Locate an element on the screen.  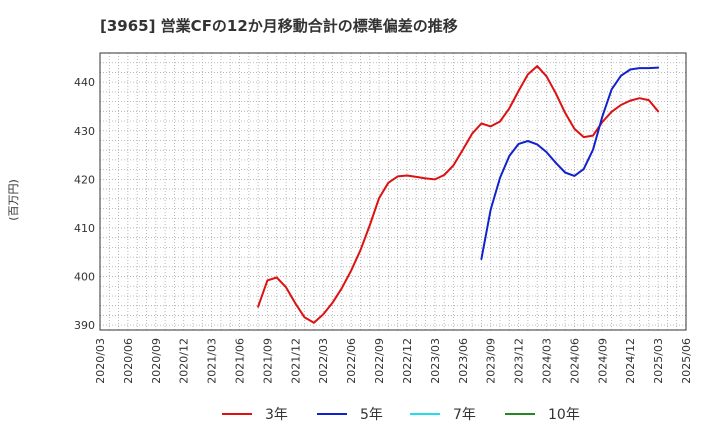
x-tick-label: 2020/06 is located at coordinates (128, 361).